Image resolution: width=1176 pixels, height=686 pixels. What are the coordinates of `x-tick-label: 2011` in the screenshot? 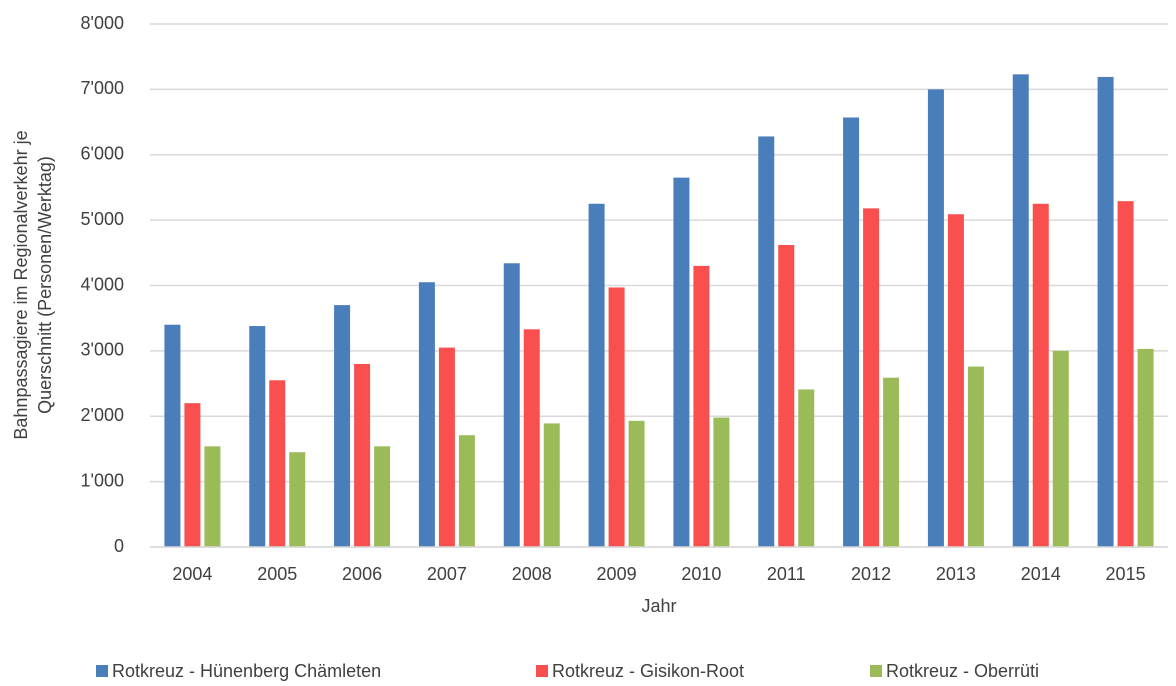 It's located at (786, 574).